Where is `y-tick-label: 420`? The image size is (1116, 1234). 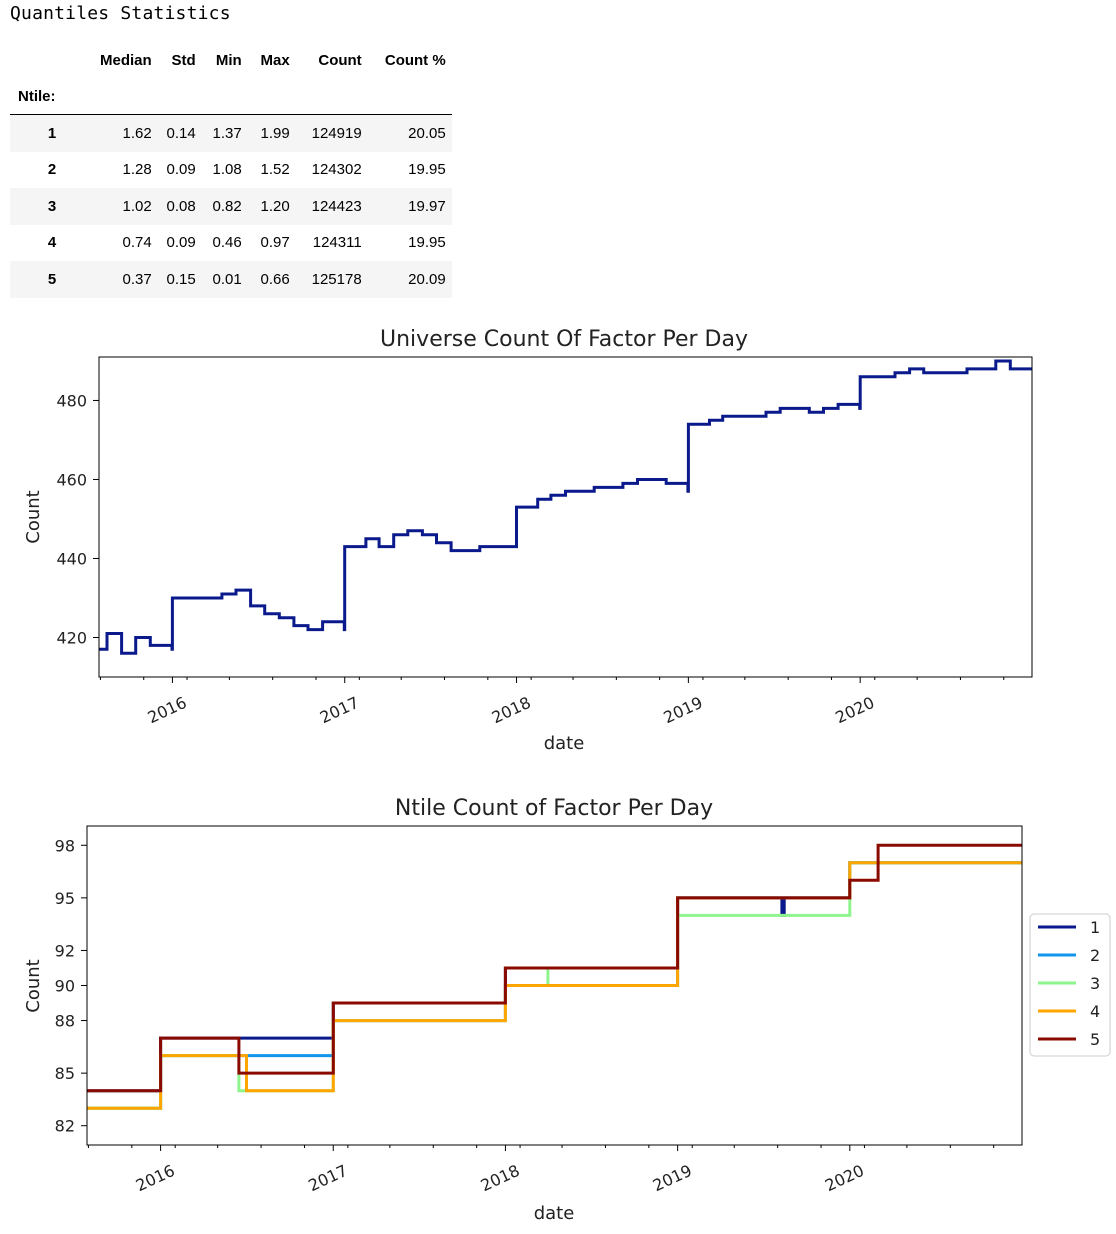 y-tick-label: 420 is located at coordinates (71, 637).